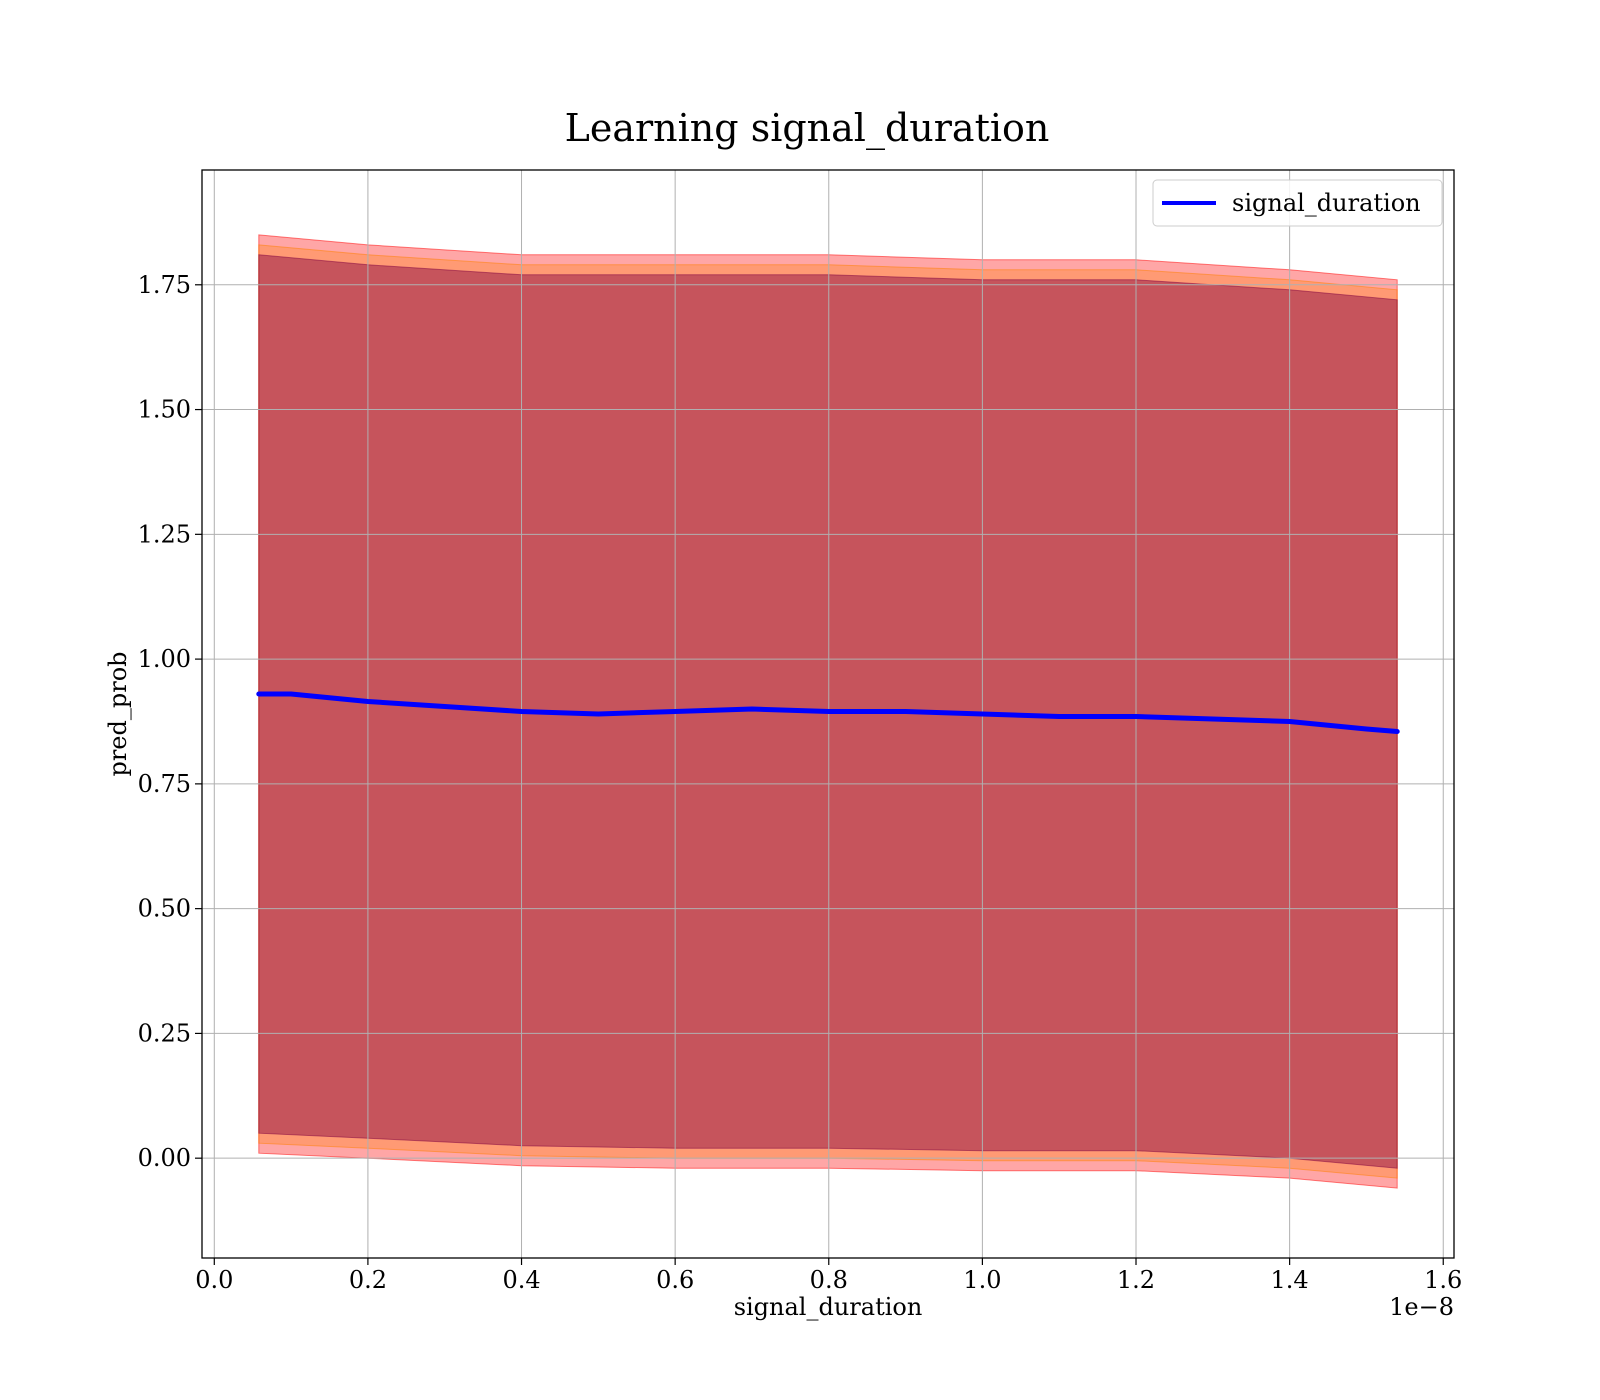  Describe the element at coordinates (214, 1280) in the screenshot. I see `x-tick-label: 0.0` at that location.